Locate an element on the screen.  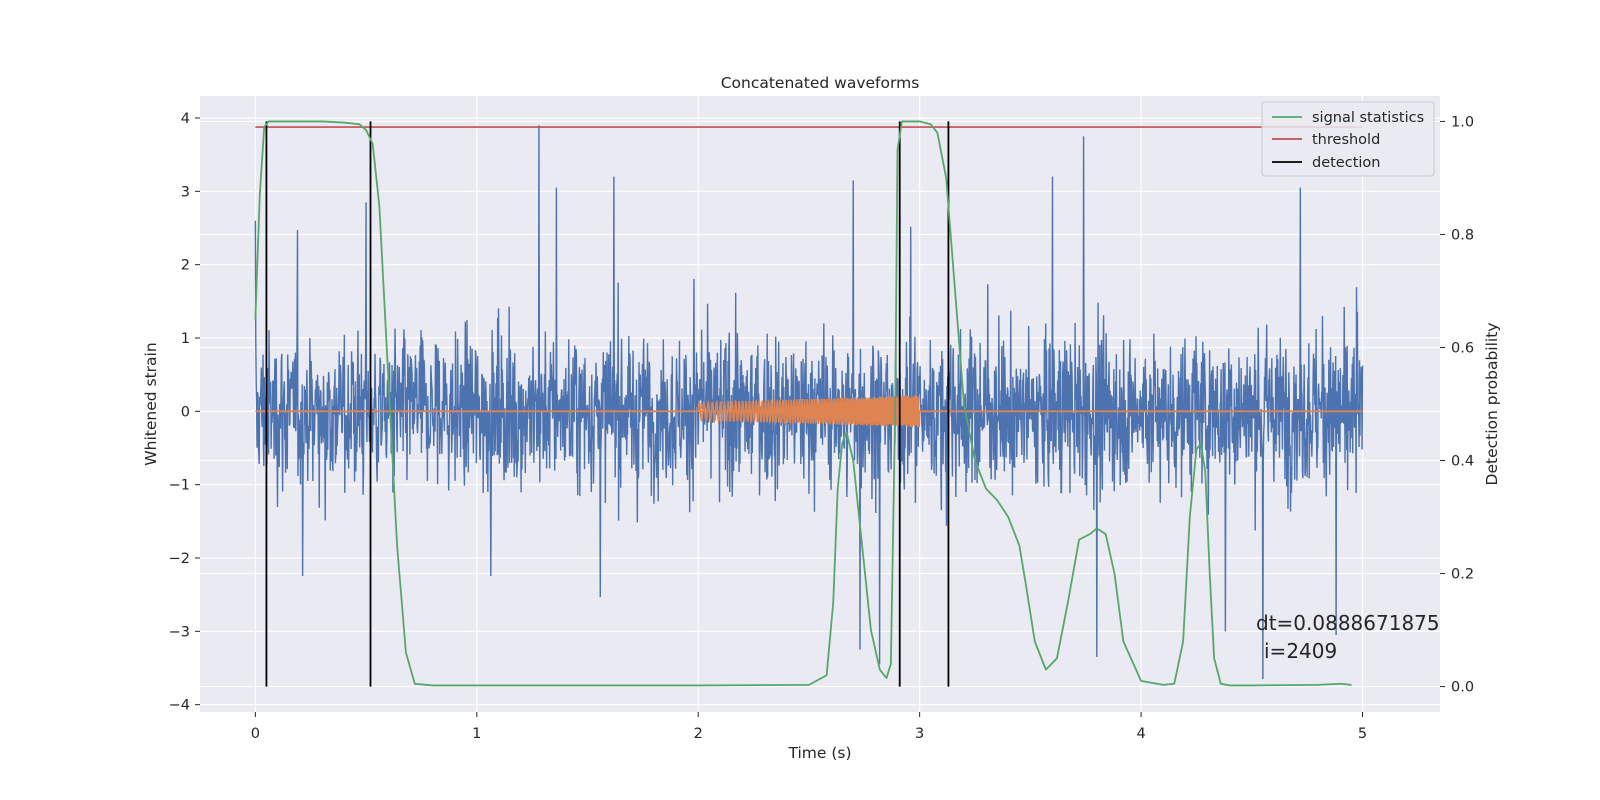
y-axis-label: Whitened strain is located at coordinates (151, 403).